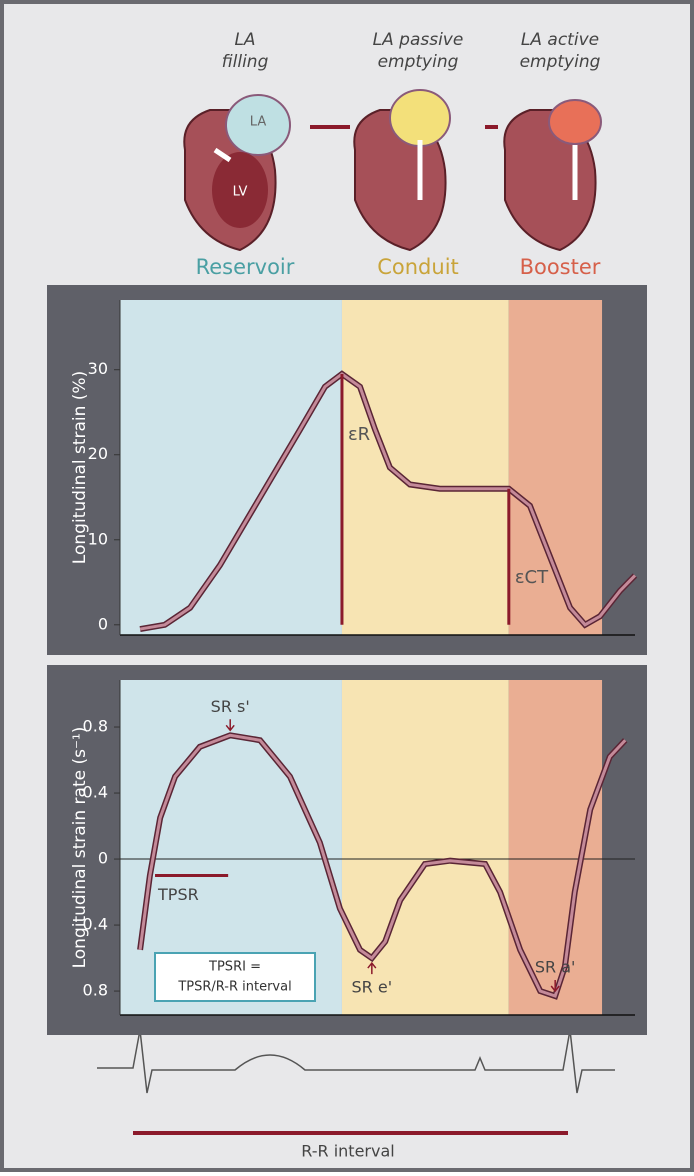 The width and height of the screenshot is (694, 1176). What do you see at coordinates (347, 1151) in the screenshot?
I see `rr-label: R-R interval` at bounding box center [347, 1151].